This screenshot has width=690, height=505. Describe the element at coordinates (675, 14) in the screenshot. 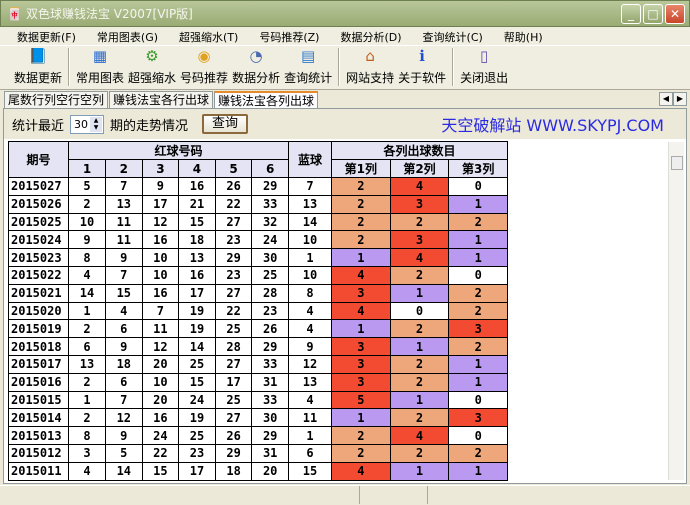

I see `close-button: ✕` at that location.